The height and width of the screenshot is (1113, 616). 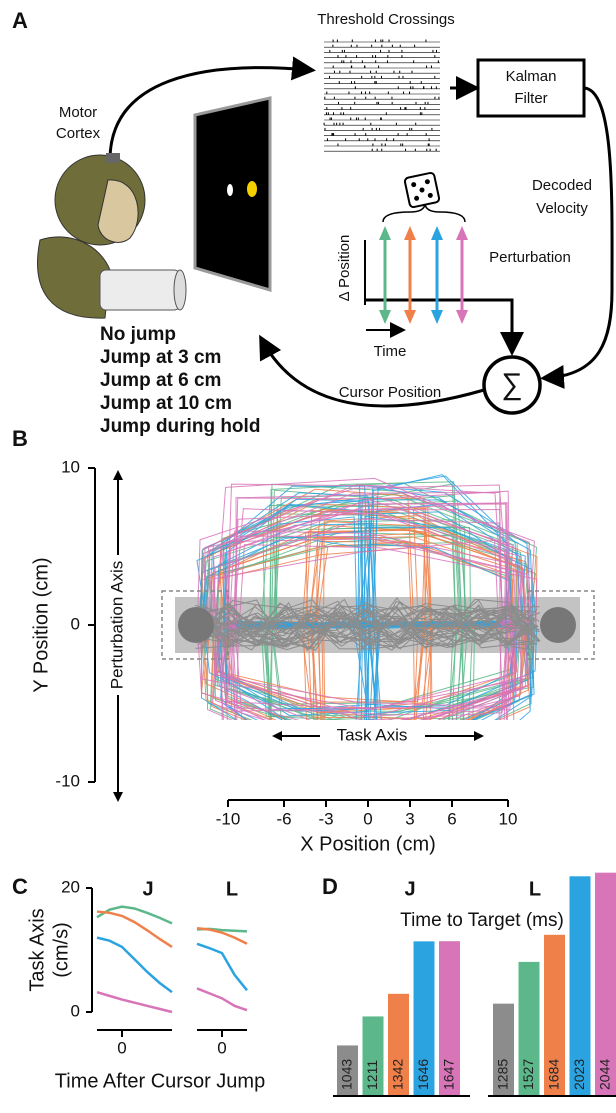 I want to click on task-axis-label: Task Axis, so click(x=372, y=734).